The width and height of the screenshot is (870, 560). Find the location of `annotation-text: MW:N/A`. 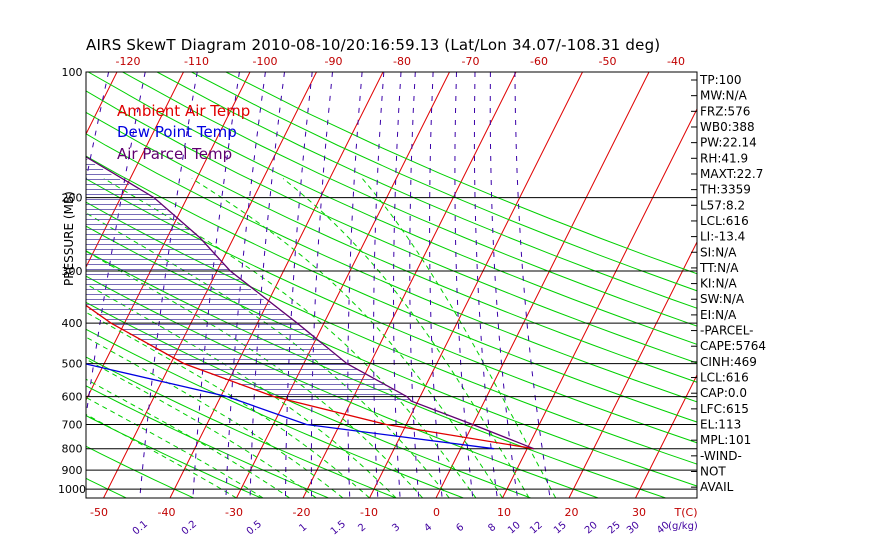

annotation-text: MW:N/A is located at coordinates (724, 96).